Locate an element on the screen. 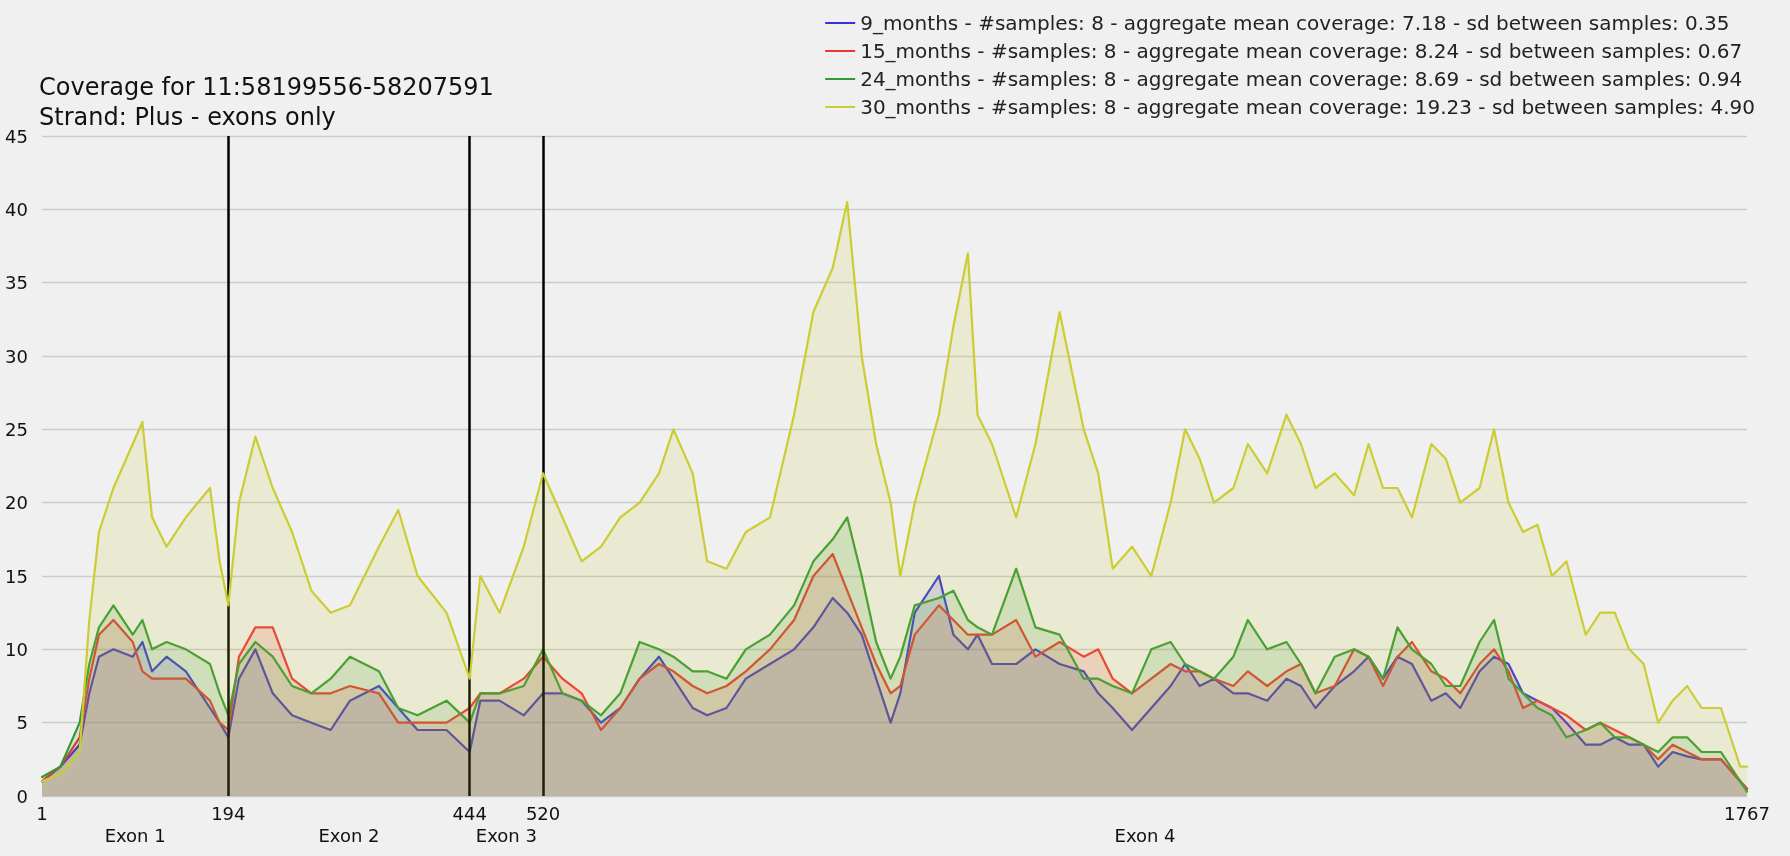 Image resolution: width=1790 pixels, height=856 pixels. y-tick-label: 35 is located at coordinates (16, 283).